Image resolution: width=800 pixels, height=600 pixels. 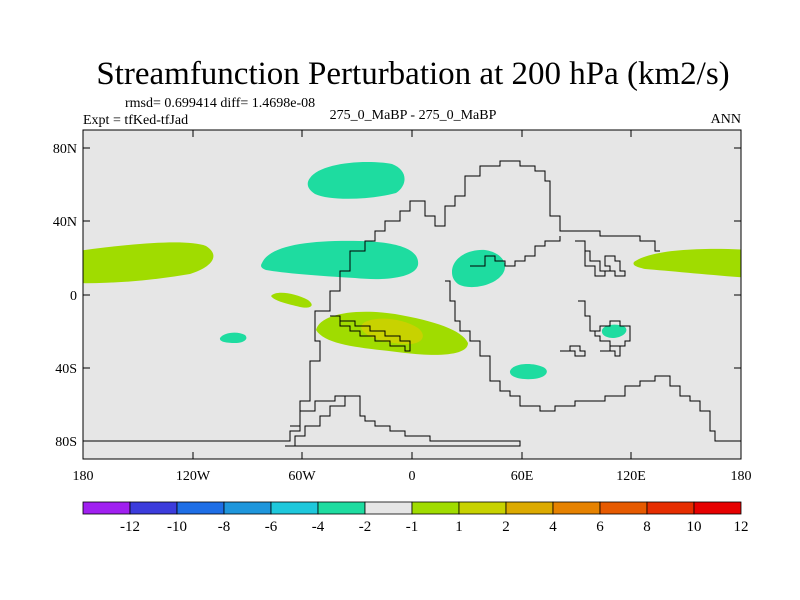 What do you see at coordinates (600, 527) in the screenshot?
I see `colorbar-label: 6` at bounding box center [600, 527].